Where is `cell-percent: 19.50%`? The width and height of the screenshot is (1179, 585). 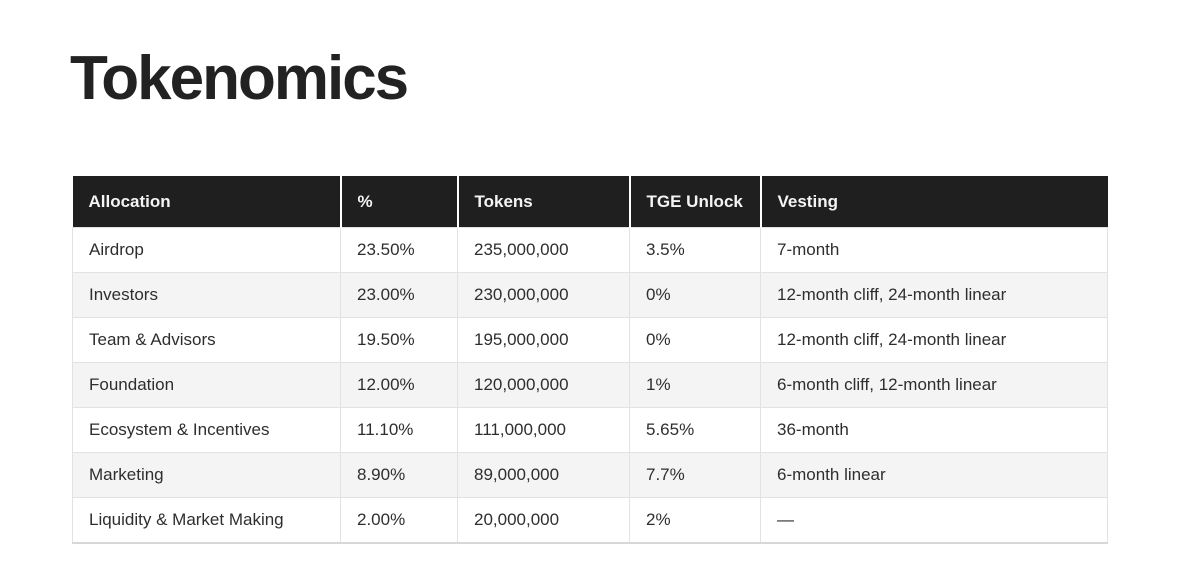 cell-percent: 19.50% is located at coordinates (399, 340).